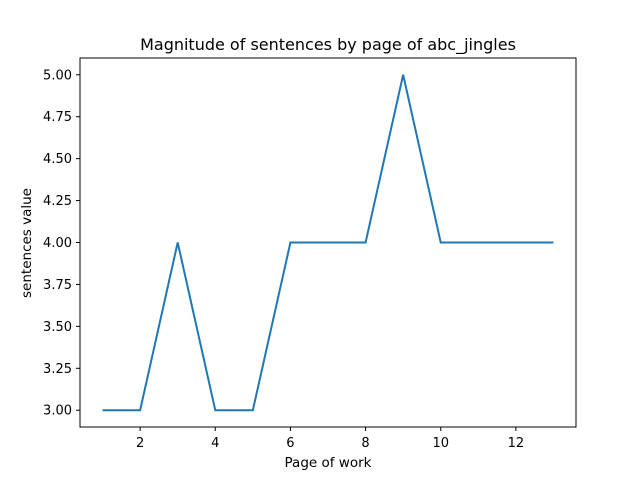  What do you see at coordinates (57, 201) in the screenshot?
I see `y-tick-label: 4.25` at bounding box center [57, 201].